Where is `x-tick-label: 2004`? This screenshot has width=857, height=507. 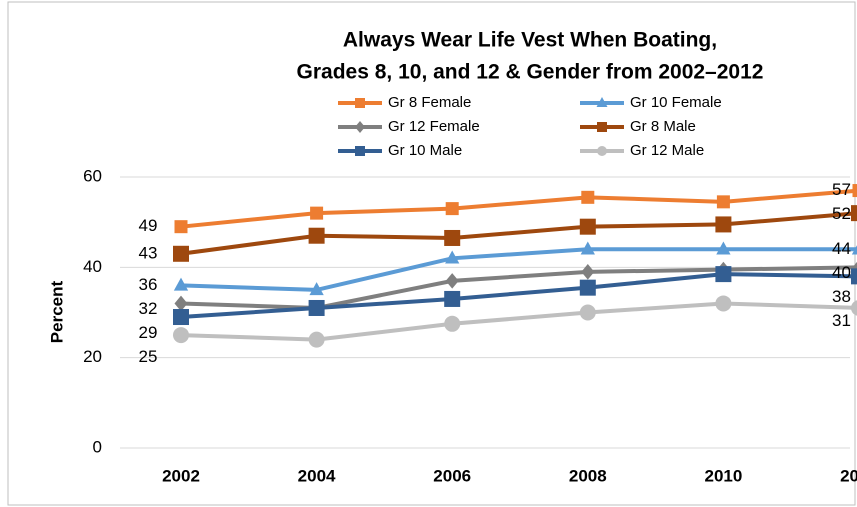
x-tick-label: 2004 is located at coordinates (317, 475).